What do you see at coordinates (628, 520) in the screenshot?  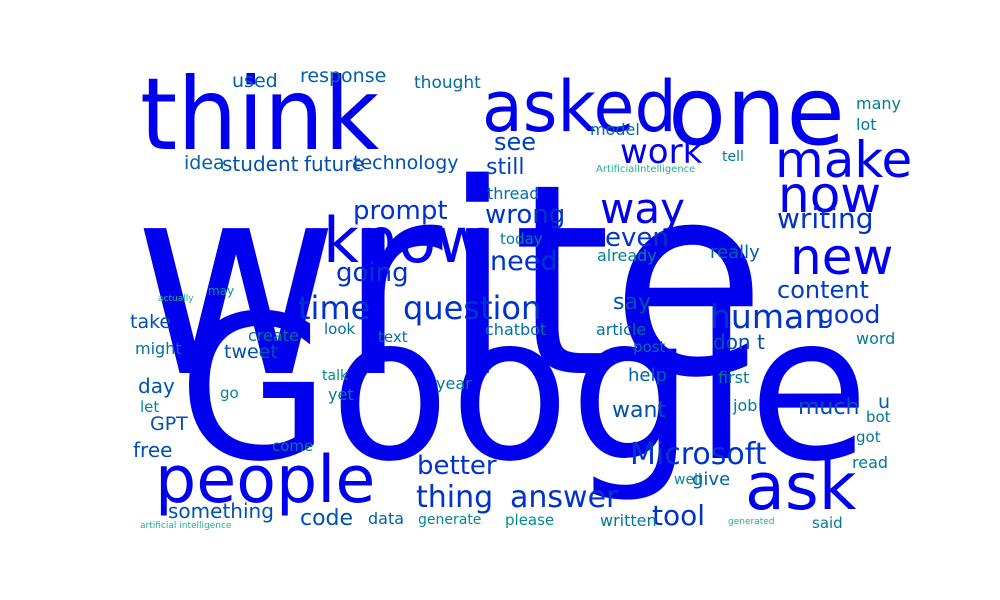 I see `word-written: written` at bounding box center [628, 520].